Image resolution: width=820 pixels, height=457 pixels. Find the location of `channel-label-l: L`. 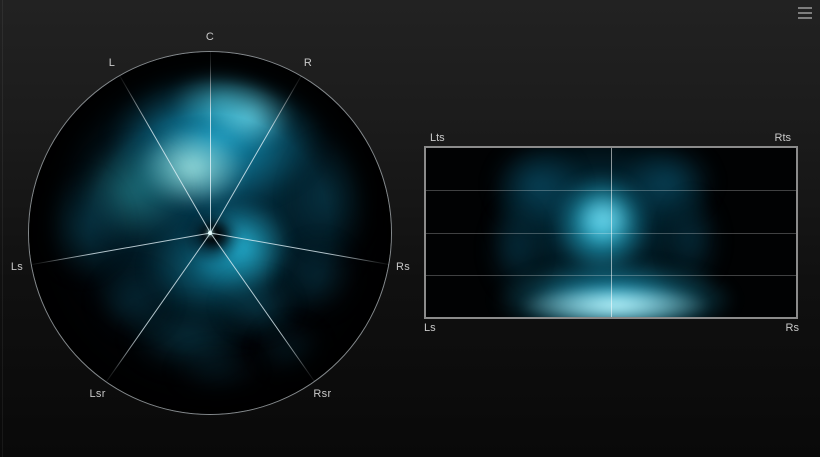

channel-label-l: L is located at coordinates (112, 63).